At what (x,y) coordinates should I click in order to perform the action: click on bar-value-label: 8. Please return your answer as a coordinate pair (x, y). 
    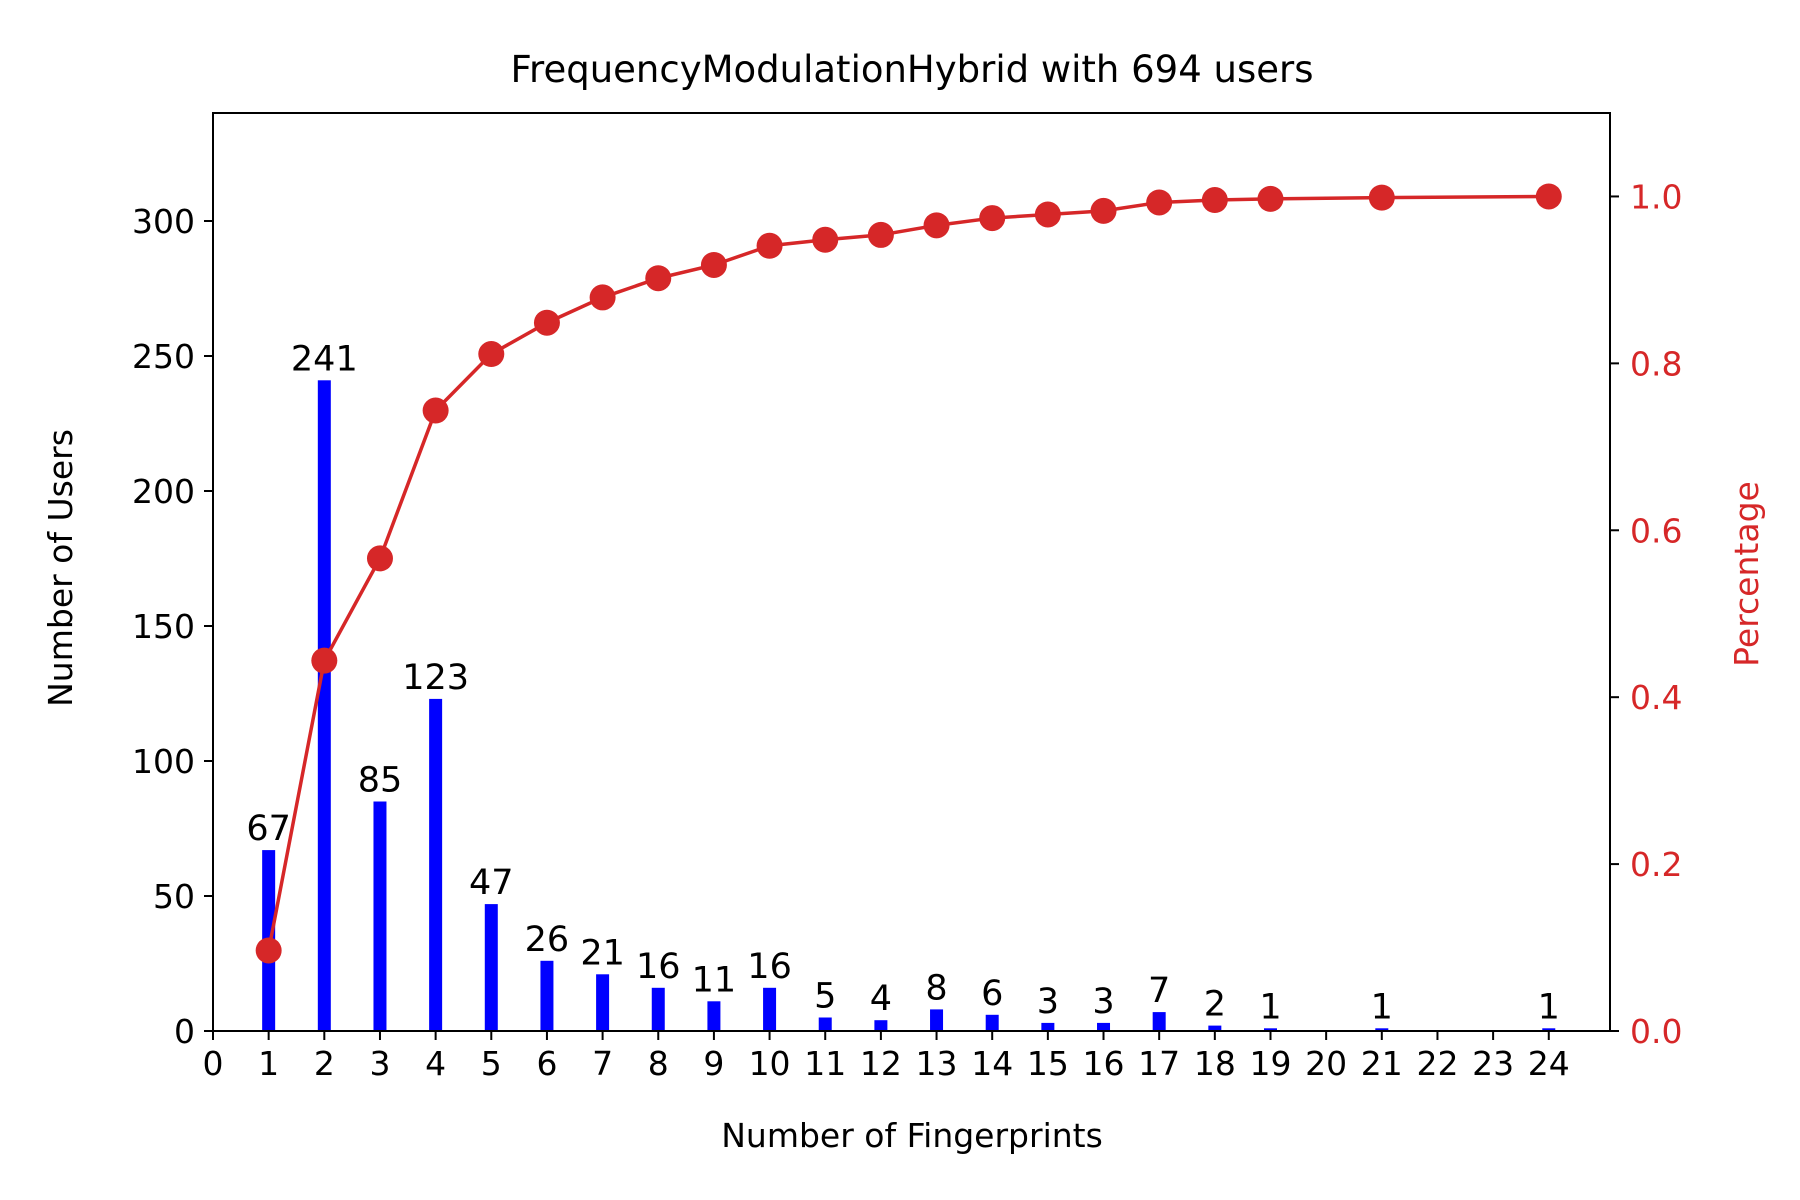
    Looking at the image, I should click on (936, 988).